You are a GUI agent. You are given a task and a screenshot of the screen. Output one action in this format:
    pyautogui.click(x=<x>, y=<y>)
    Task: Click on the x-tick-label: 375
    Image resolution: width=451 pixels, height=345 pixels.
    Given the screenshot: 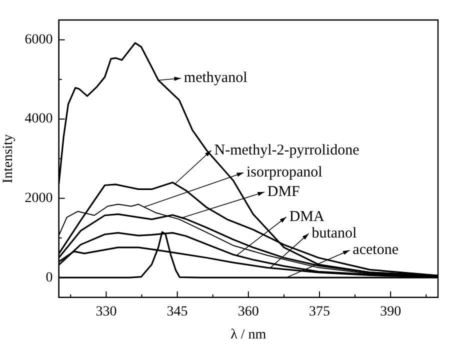 What is the action you would take?
    pyautogui.click(x=319, y=312)
    